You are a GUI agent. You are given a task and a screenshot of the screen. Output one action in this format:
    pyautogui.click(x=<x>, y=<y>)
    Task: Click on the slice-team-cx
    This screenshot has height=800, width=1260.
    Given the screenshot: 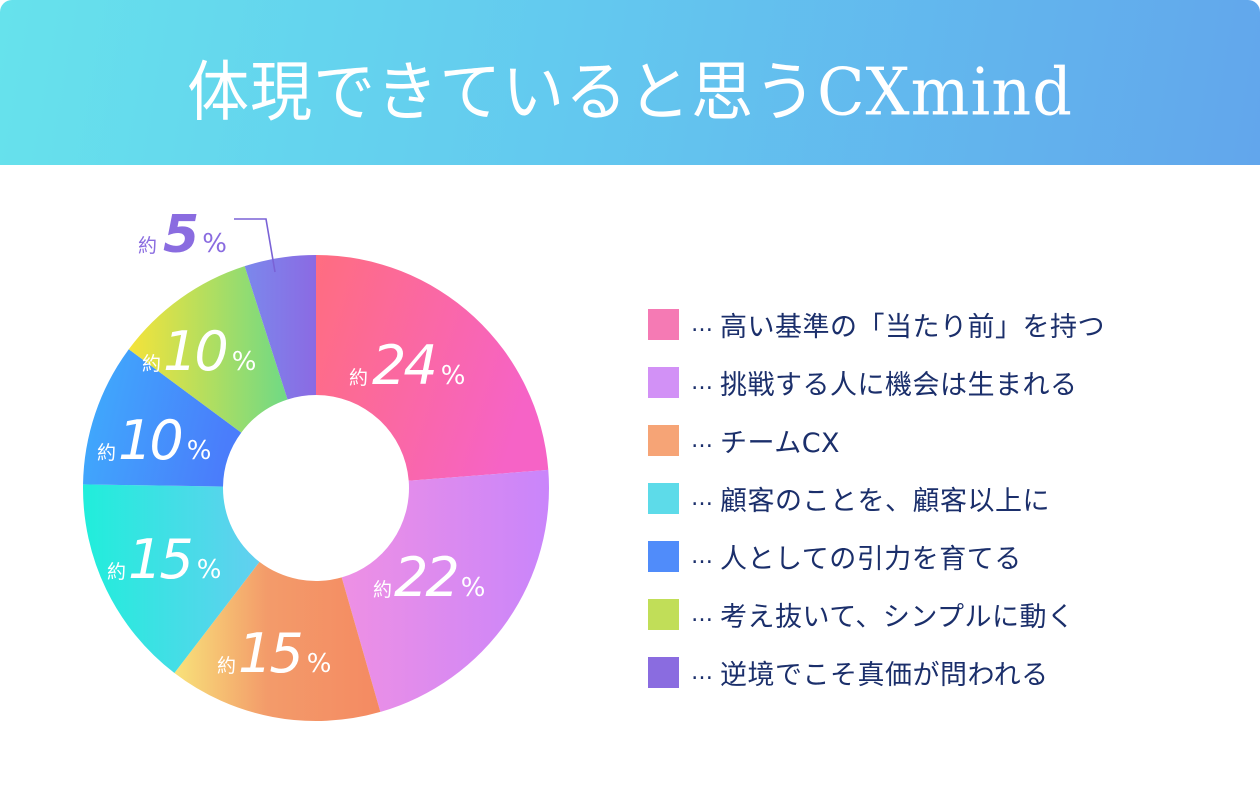 What is the action you would take?
    pyautogui.click(x=277, y=641)
    